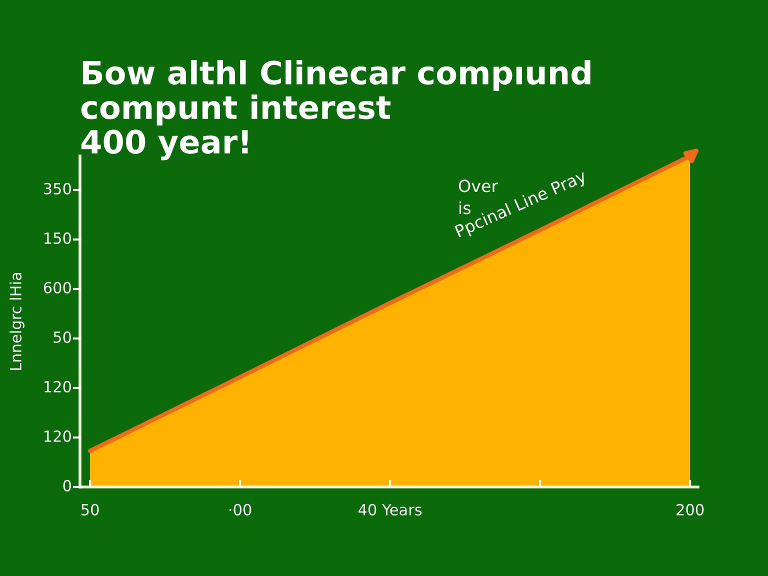 This screenshot has width=768, height=576. What do you see at coordinates (390, 510) in the screenshot?
I see `x-tick-label: 40 Years` at bounding box center [390, 510].